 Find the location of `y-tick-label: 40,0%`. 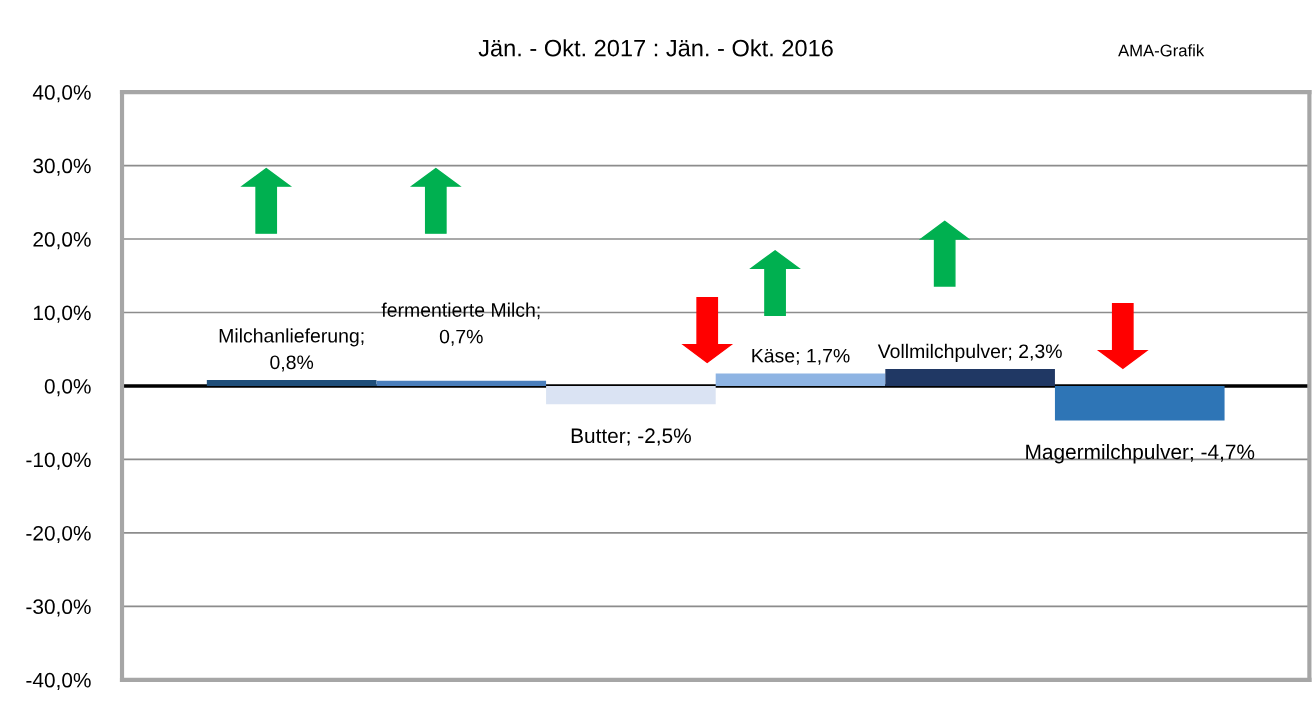

y-tick-label: 40,0% is located at coordinates (61, 94).